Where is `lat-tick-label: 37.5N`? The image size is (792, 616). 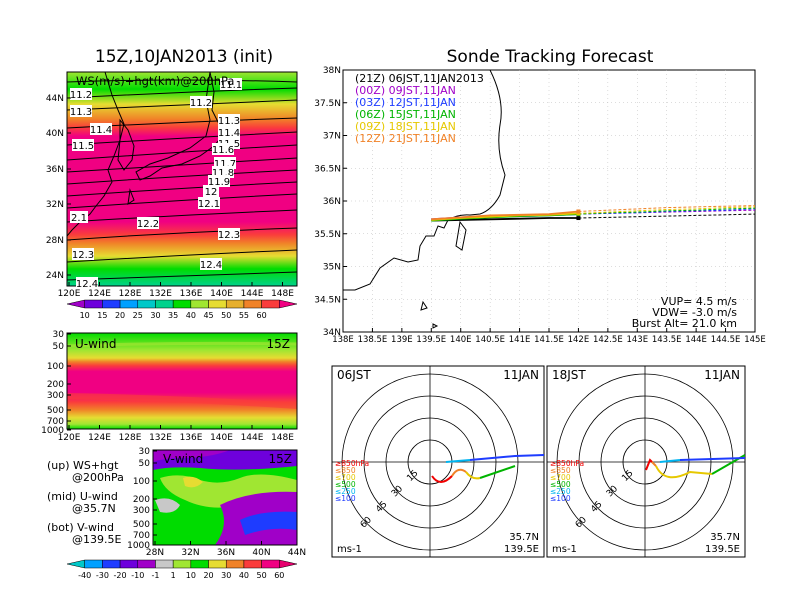 lat-tick-label: 37.5N is located at coordinates (327, 104).